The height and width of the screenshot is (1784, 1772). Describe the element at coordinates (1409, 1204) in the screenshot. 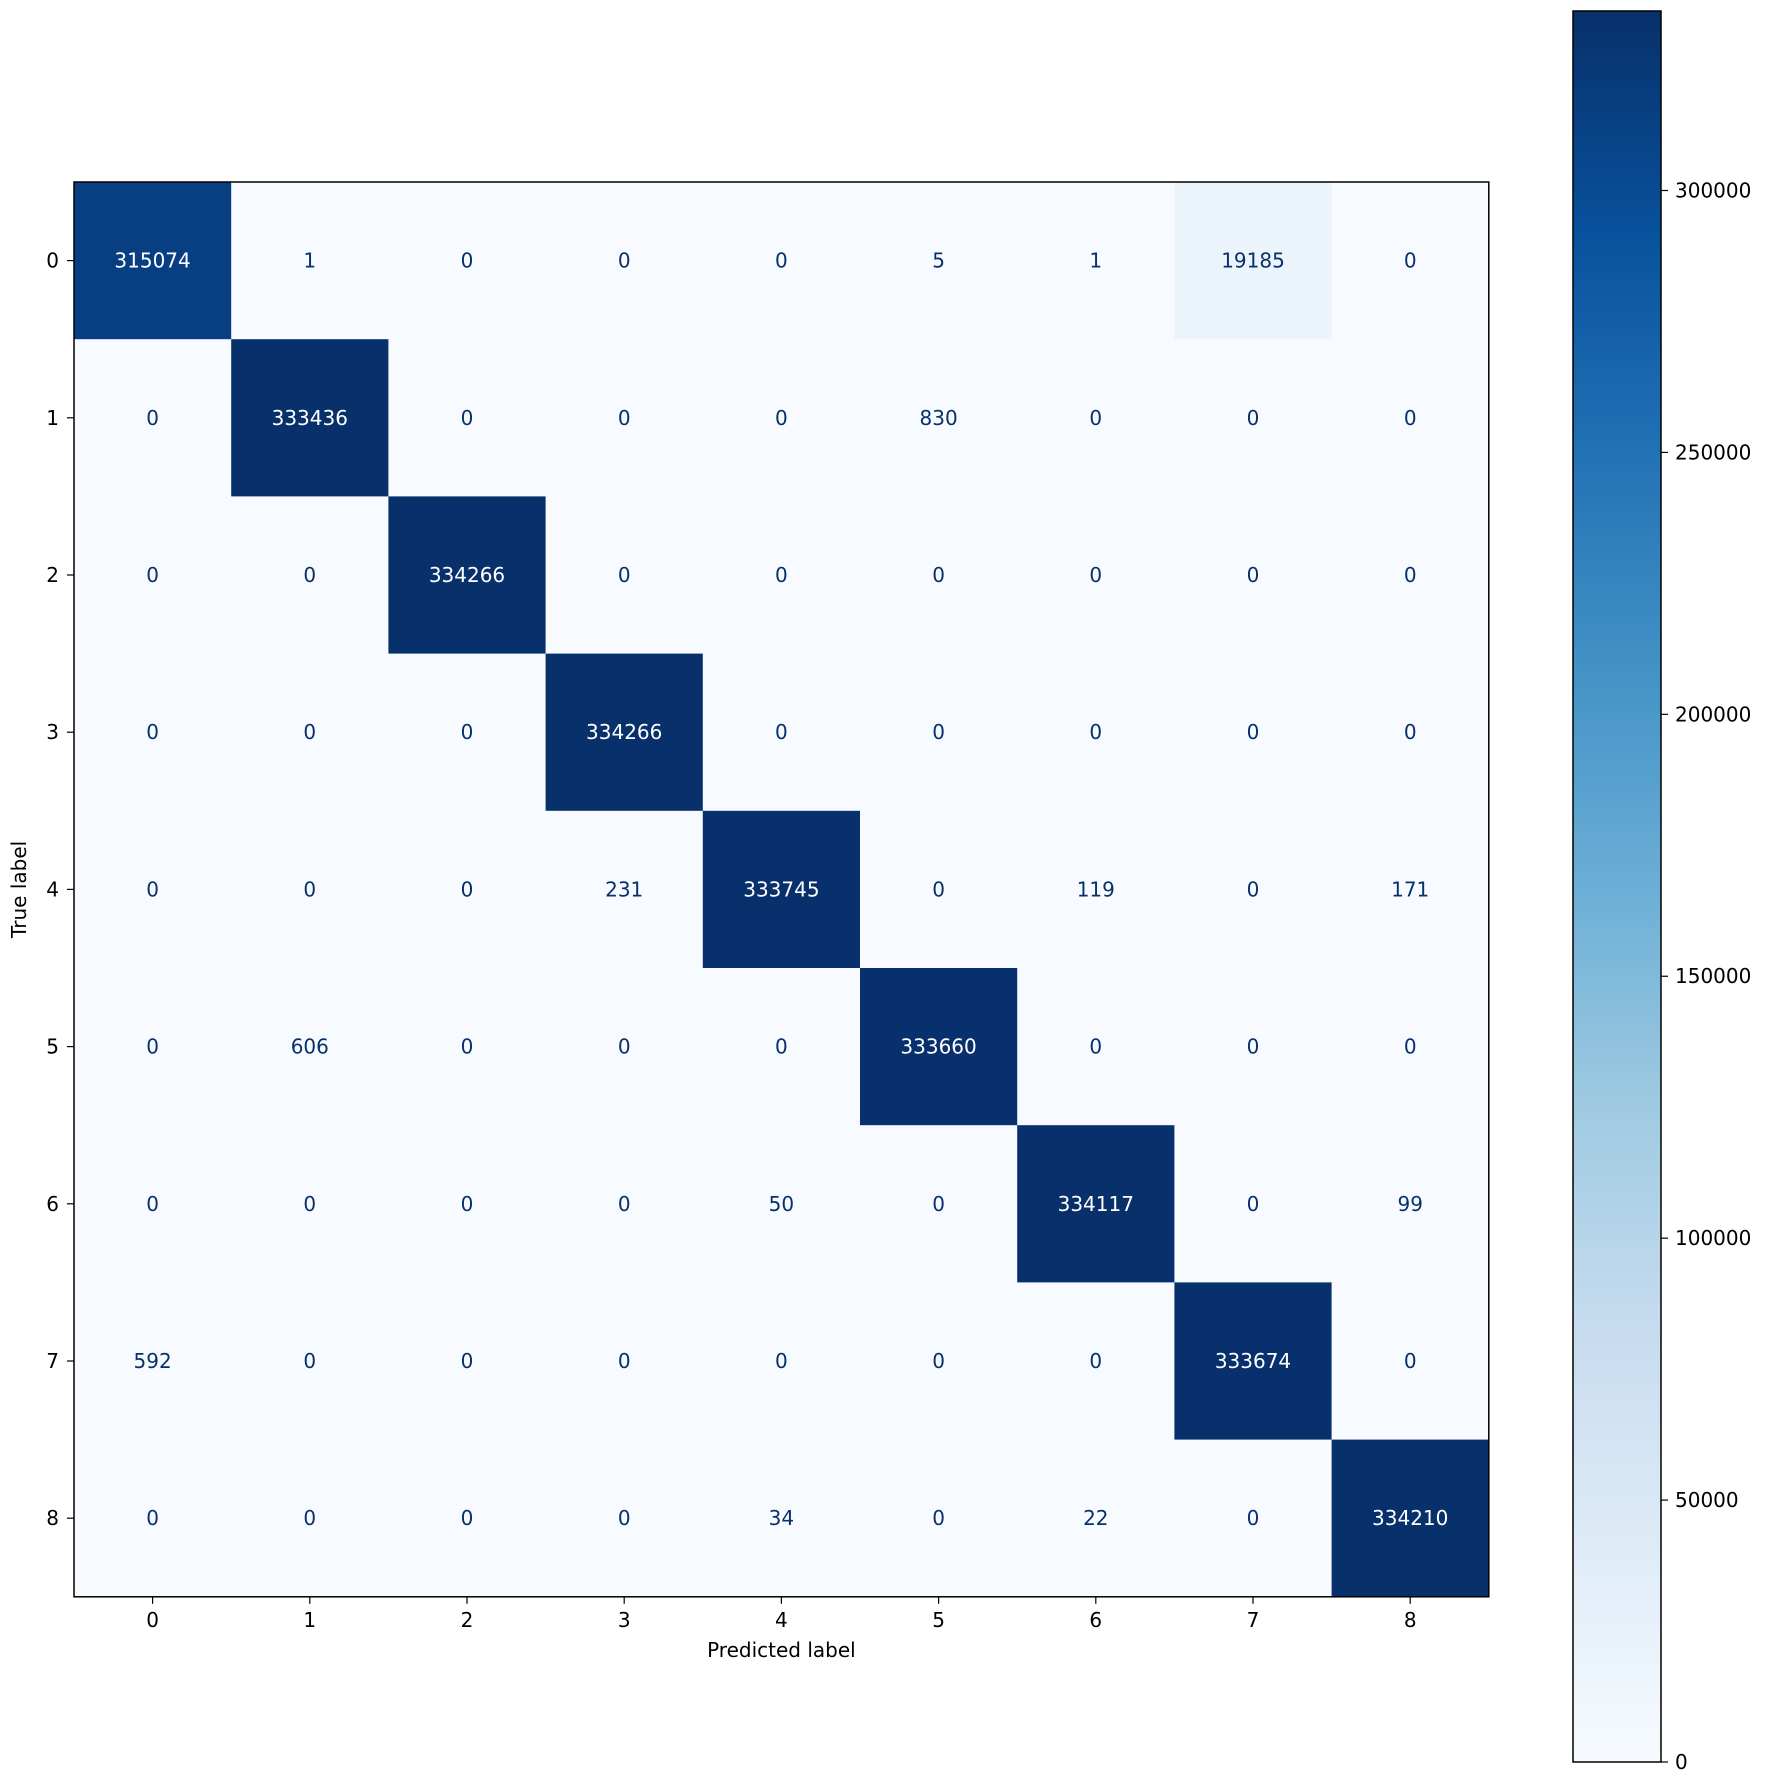

I see `cell-value-label: 99` at that location.